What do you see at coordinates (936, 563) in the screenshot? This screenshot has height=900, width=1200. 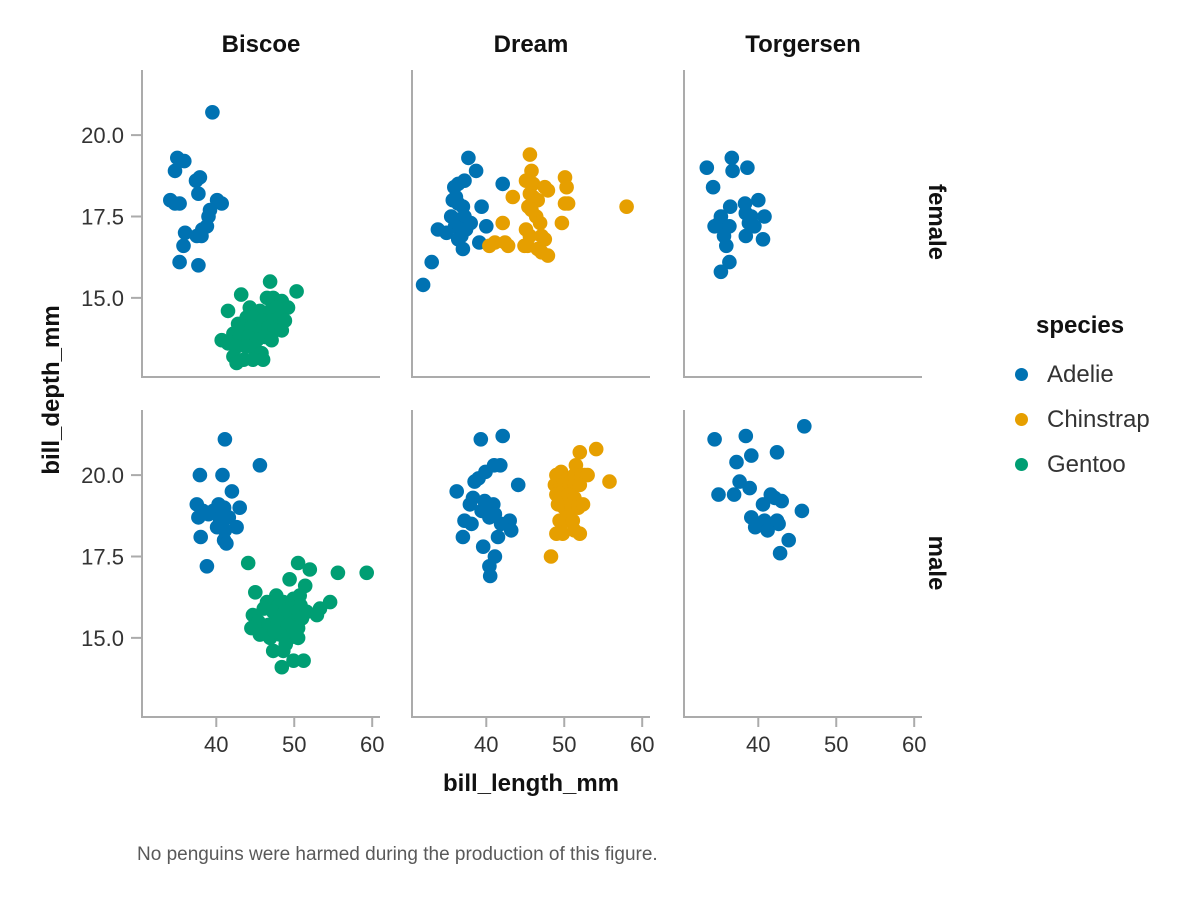 I see `facet-row-strip-male: male` at bounding box center [936, 563].